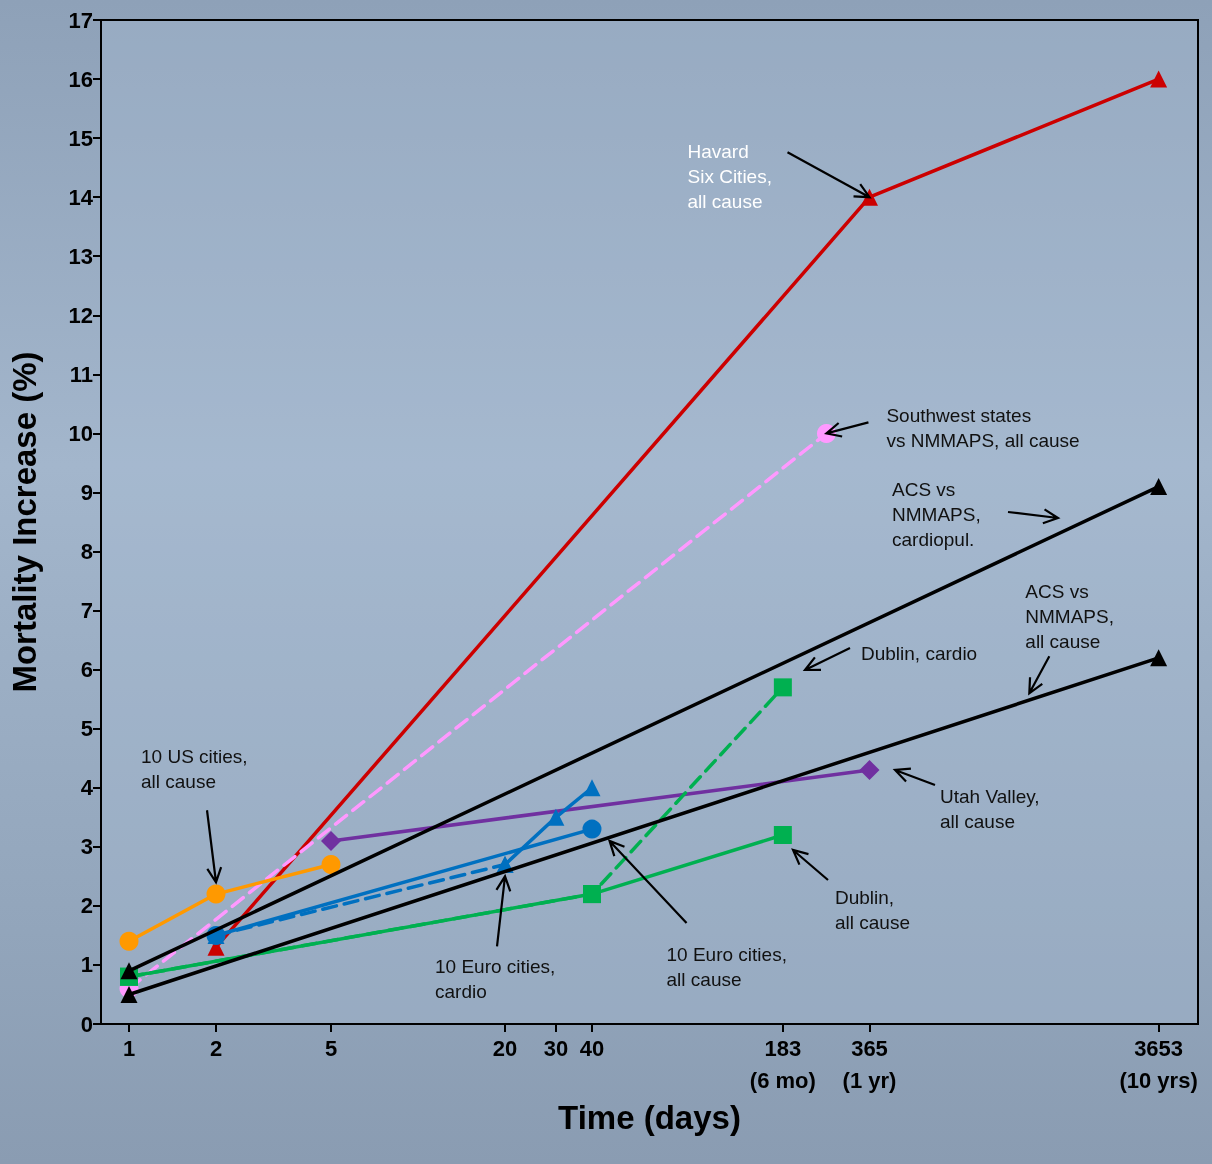 The image size is (1212, 1164). Describe the element at coordinates (495, 980) in the screenshot. I see `annotation: 10 Euro cities, cardio` at that location.